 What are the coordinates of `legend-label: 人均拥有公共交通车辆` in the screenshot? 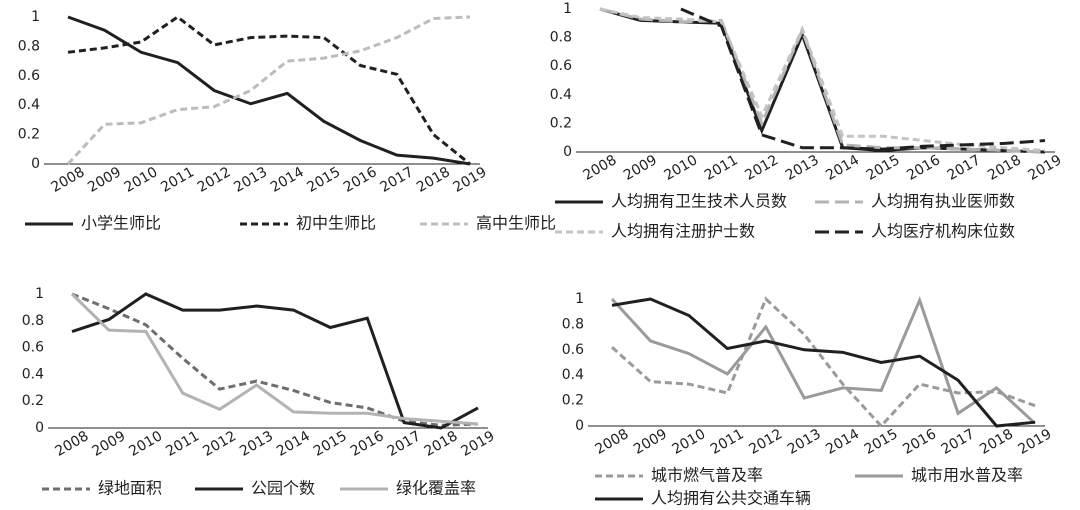 It's located at (731, 498).